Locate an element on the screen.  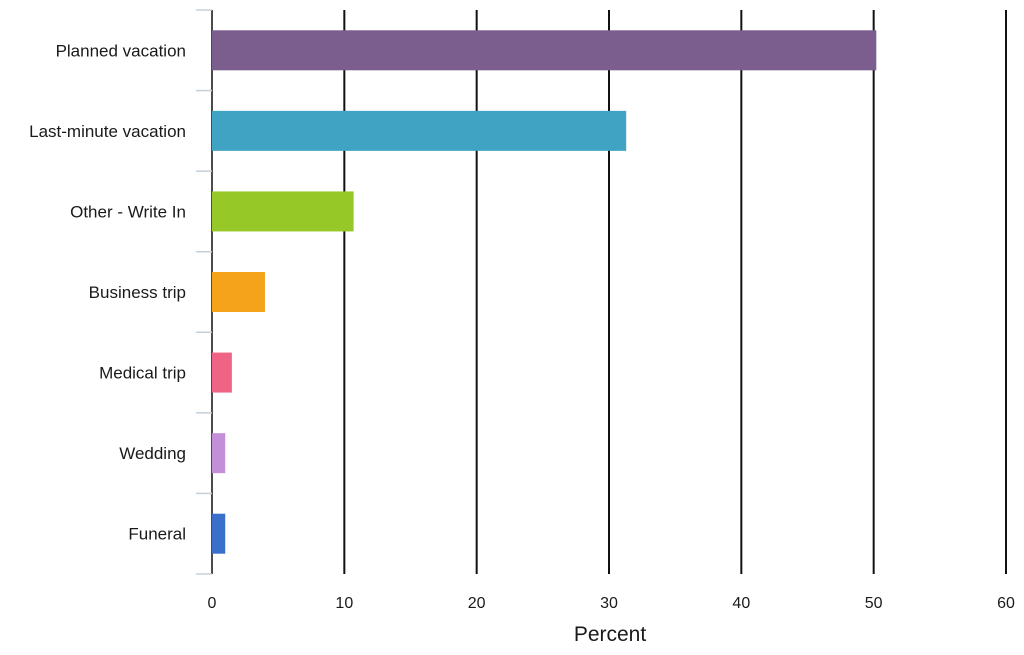
x-tick-label: 50 is located at coordinates (874, 603).